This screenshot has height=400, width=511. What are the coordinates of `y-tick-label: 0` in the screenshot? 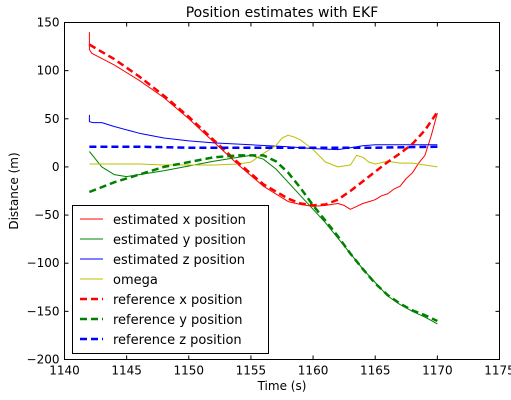 It's located at (56, 167).